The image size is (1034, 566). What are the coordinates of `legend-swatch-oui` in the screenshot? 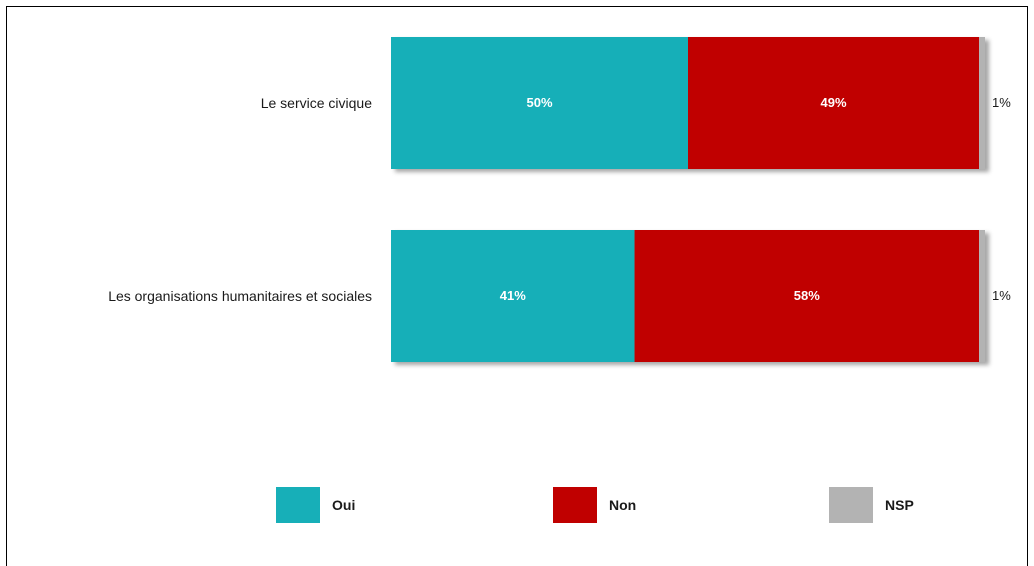 It's located at (298, 505).